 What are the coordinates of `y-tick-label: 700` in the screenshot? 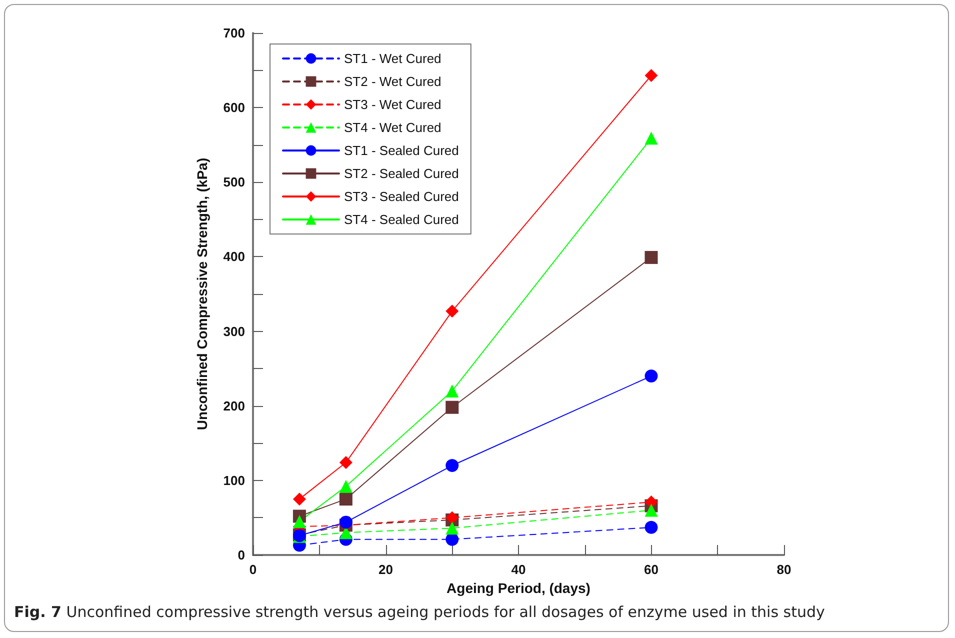 It's located at (234, 33).